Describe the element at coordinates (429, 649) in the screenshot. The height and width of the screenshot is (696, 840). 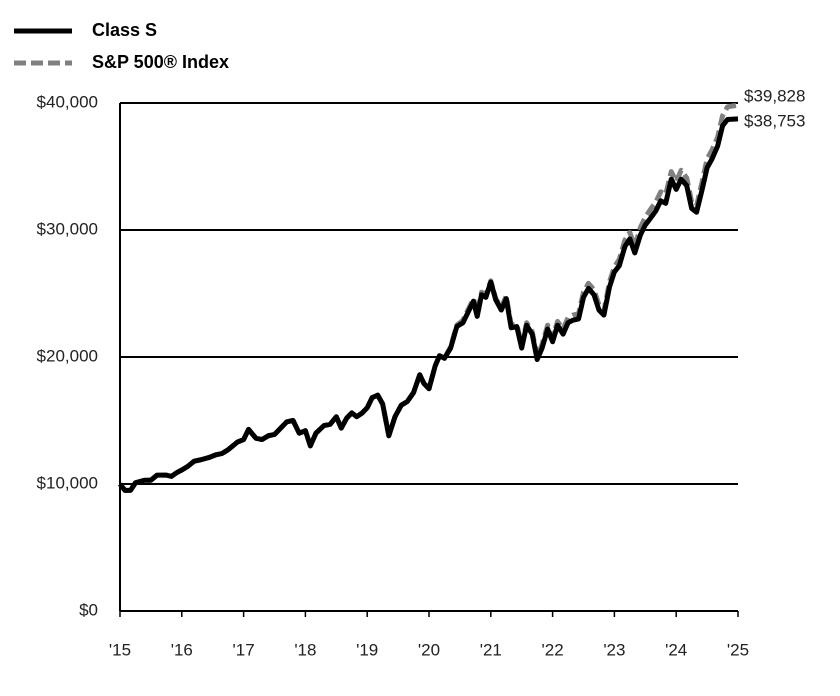
I see `x-tick-label: '20` at that location.